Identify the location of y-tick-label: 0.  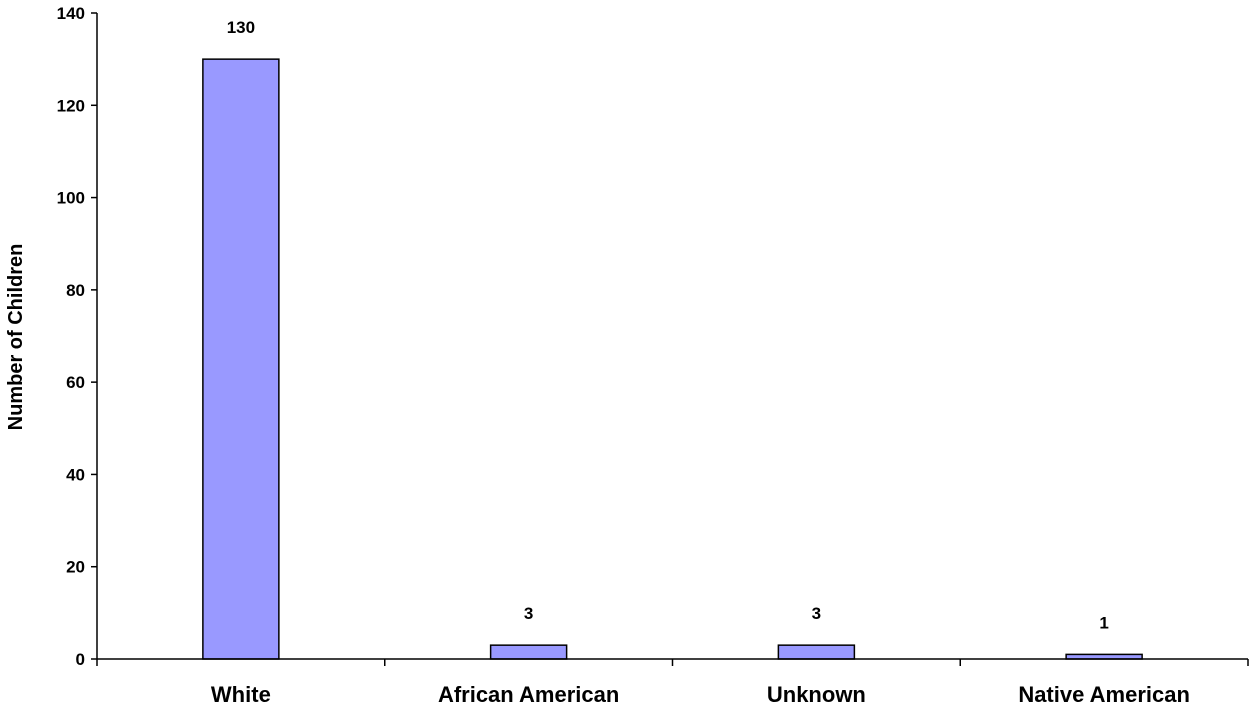
(80, 659).